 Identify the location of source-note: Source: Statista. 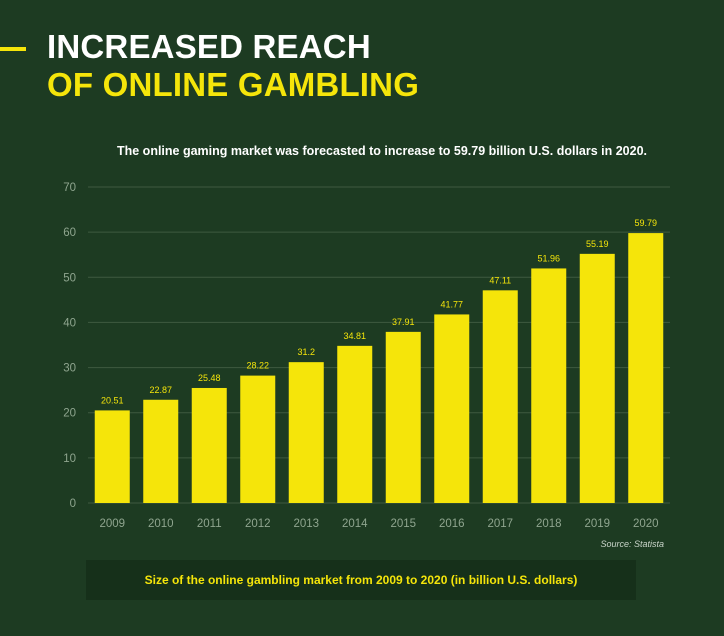
(632, 544).